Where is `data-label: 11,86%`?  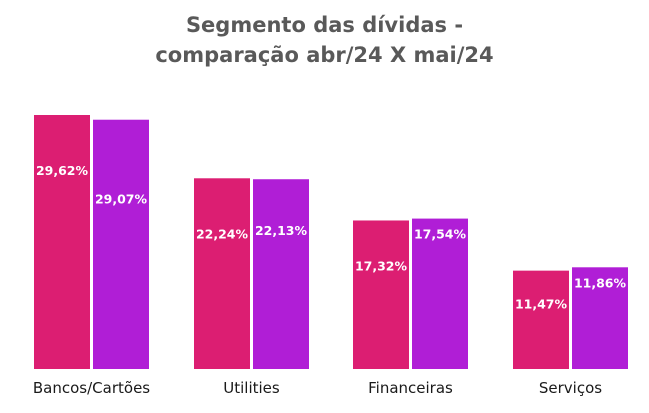
data-label: 11,86% is located at coordinates (600, 282).